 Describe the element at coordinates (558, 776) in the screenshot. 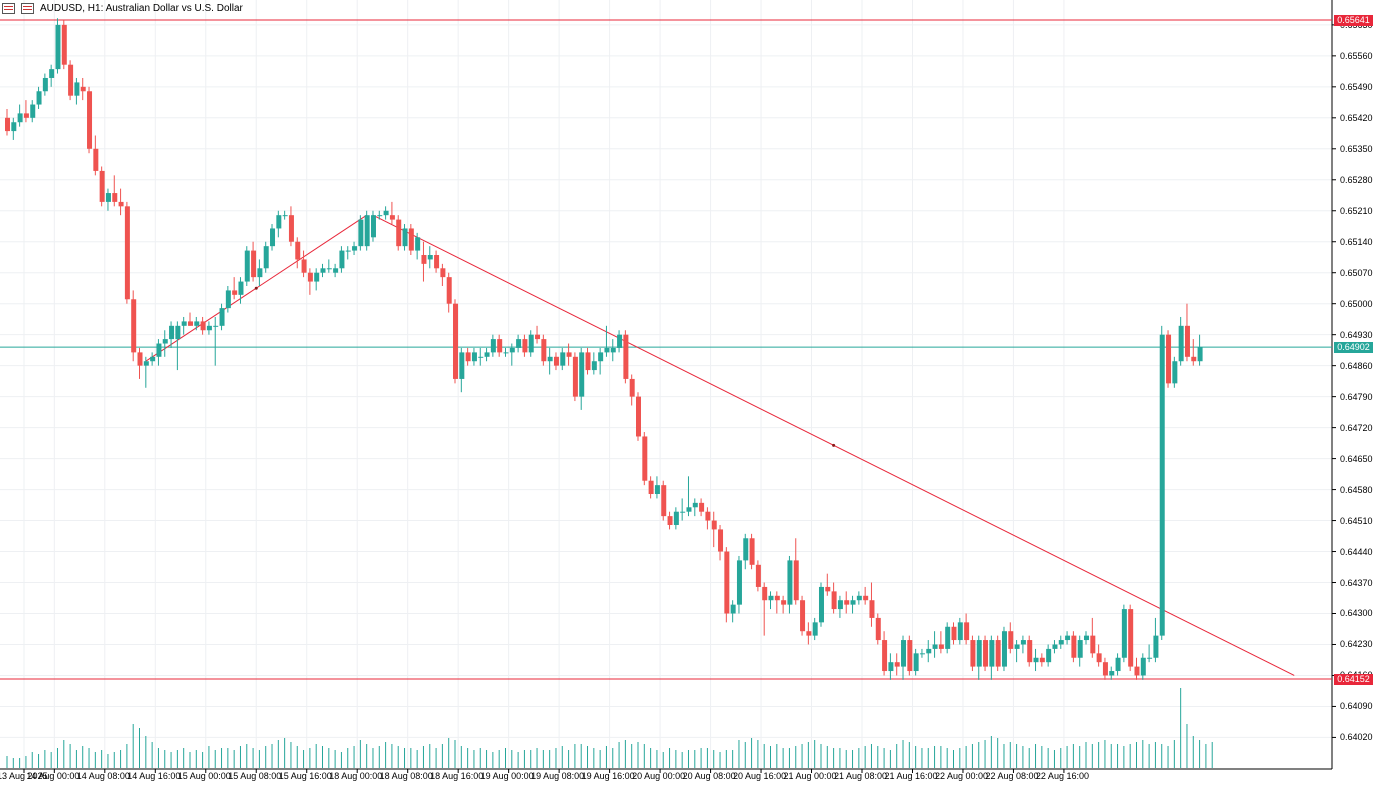

I see `time-label: 19 Aug 08:00` at that location.